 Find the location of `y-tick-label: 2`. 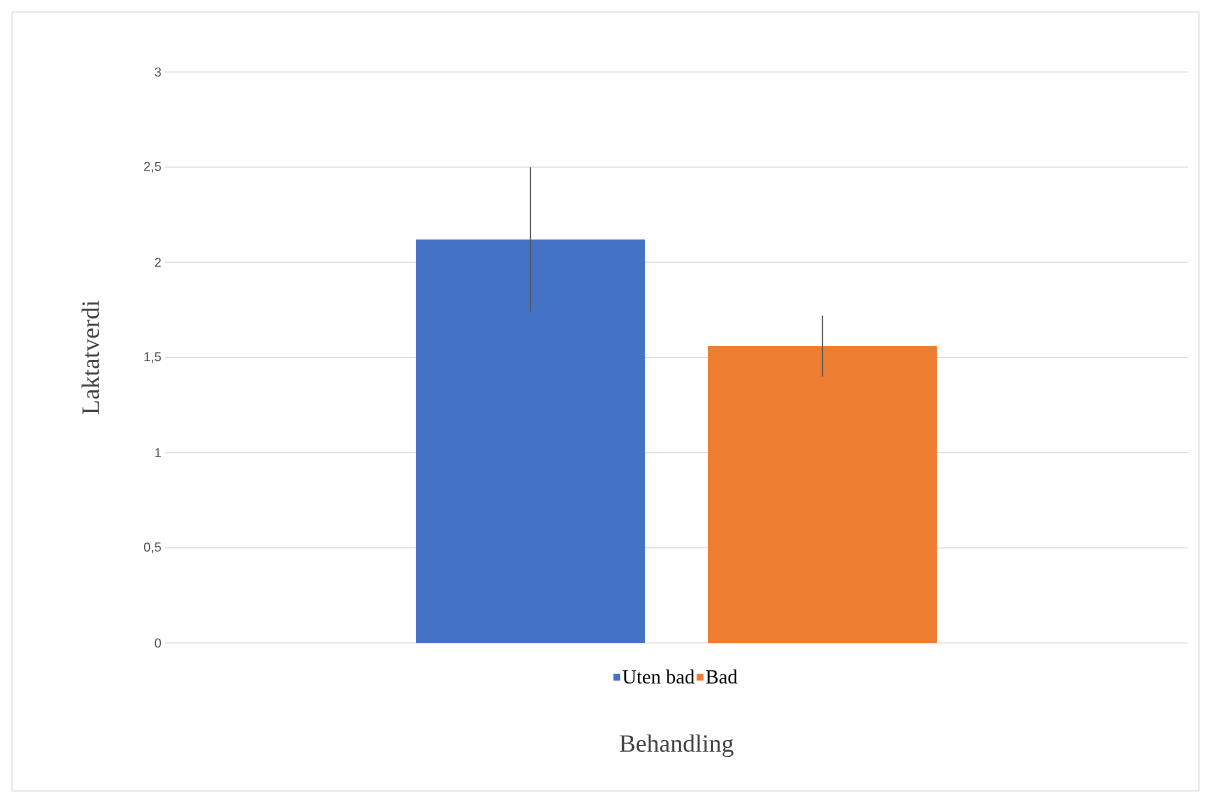

y-tick-label: 2 is located at coordinates (157, 262).